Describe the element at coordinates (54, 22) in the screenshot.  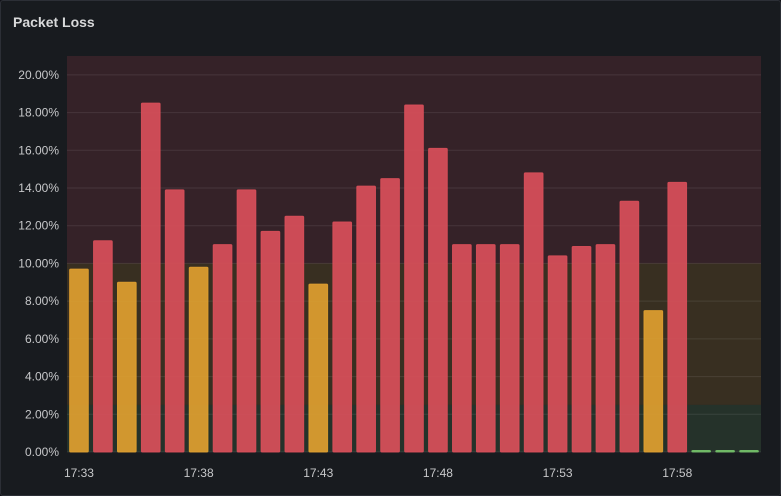
I see `panel-title: Packet Loss` at that location.